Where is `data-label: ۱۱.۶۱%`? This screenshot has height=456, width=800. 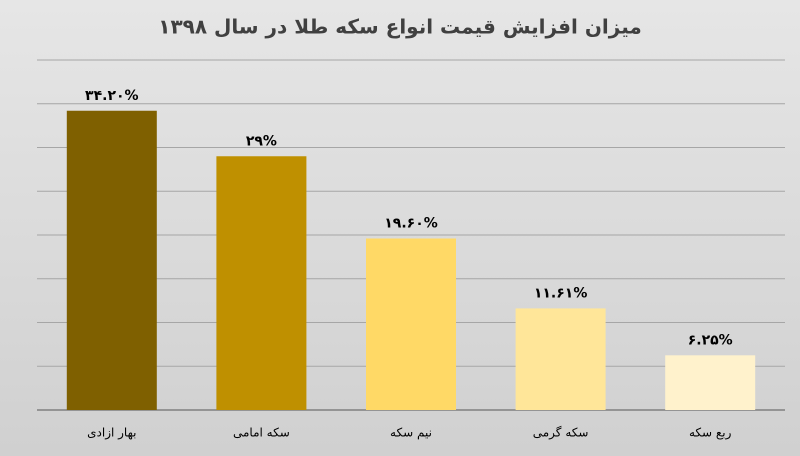
data-label: ۱۱.۶۱% is located at coordinates (561, 293).